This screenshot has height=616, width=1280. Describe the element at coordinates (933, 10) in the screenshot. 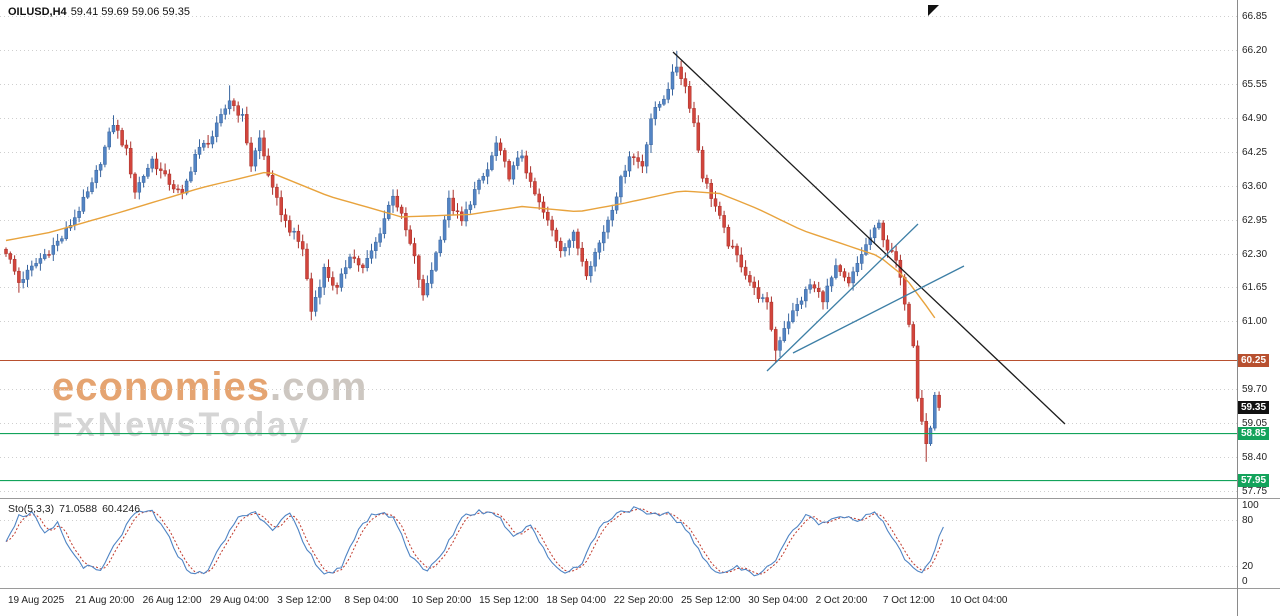

I see `chart-shift-triangle-icon` at that location.